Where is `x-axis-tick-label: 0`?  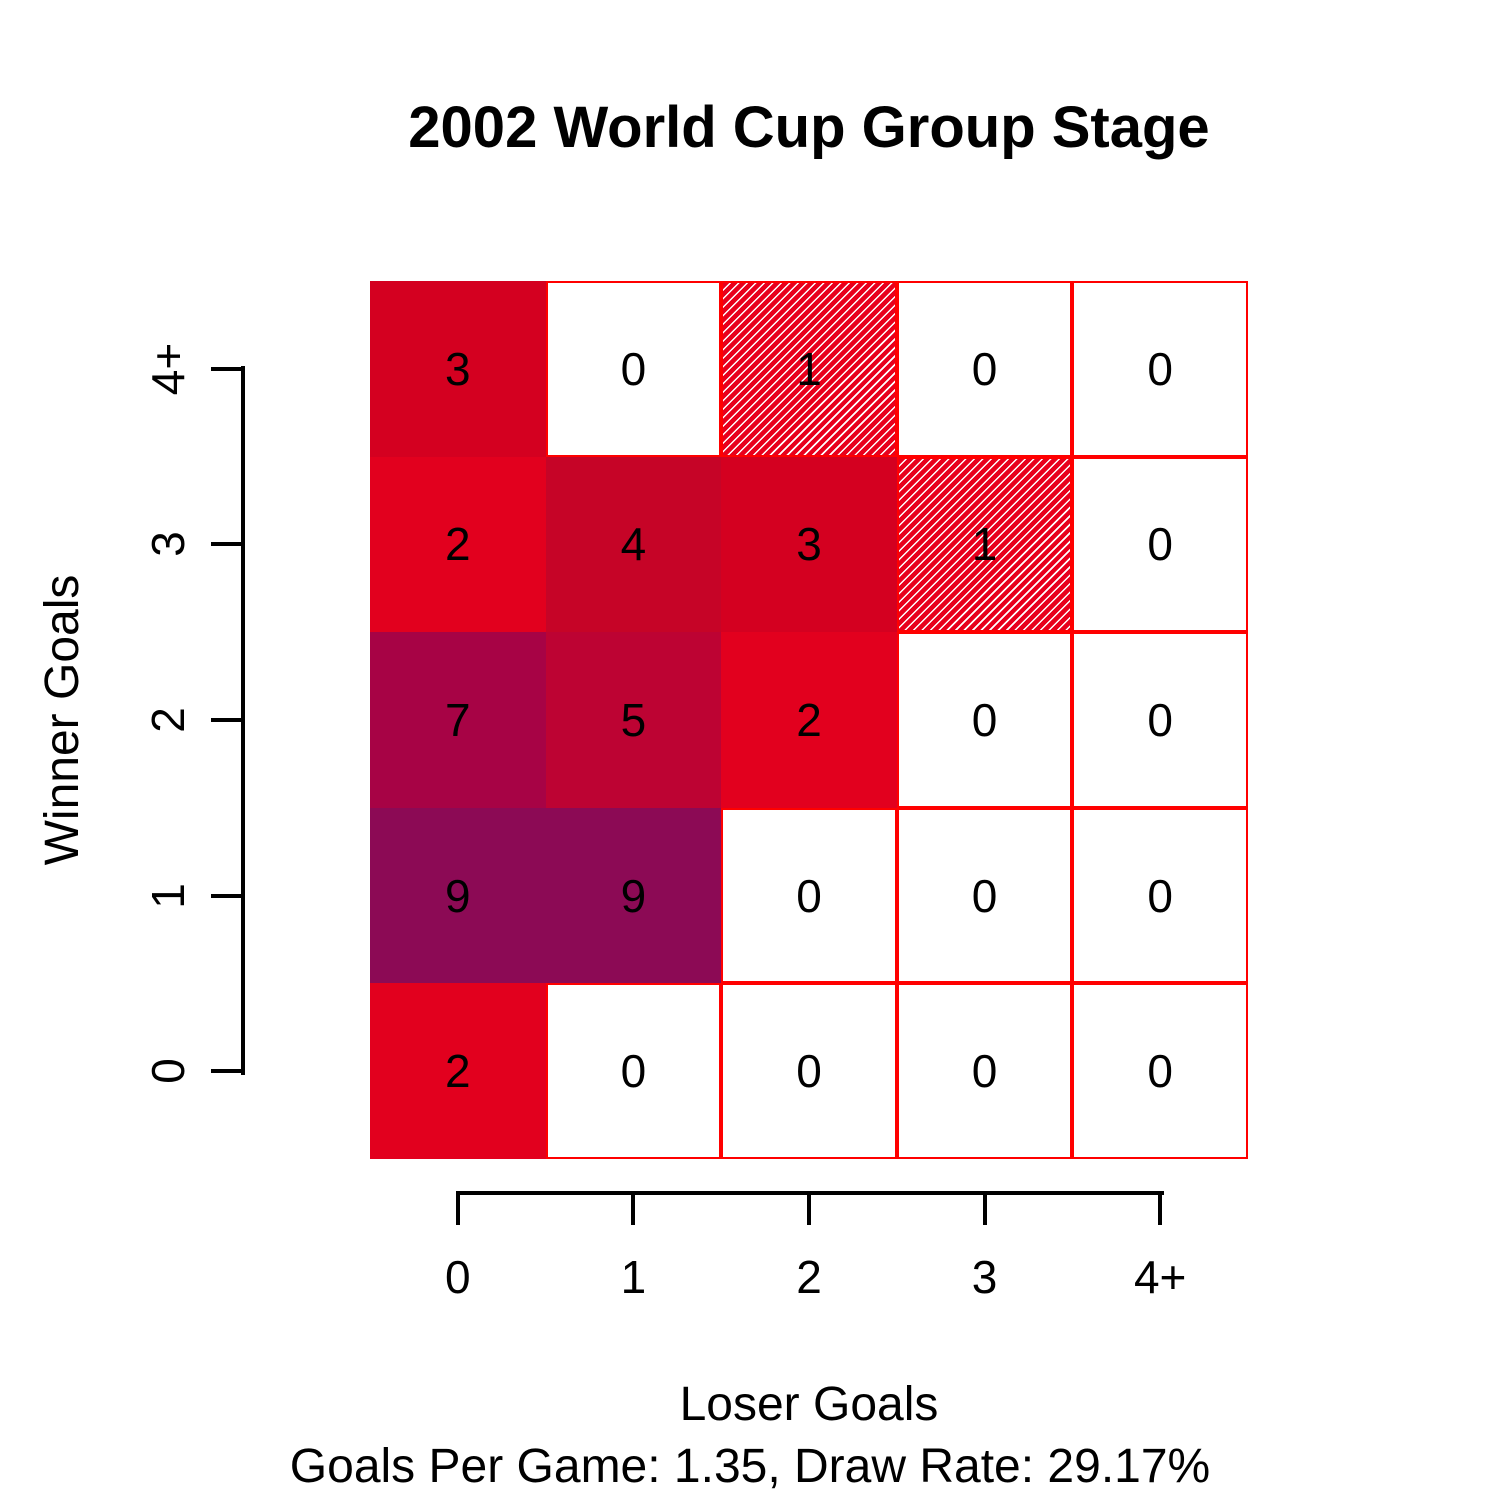
x-axis-tick-label: 0 is located at coordinates (458, 1277).